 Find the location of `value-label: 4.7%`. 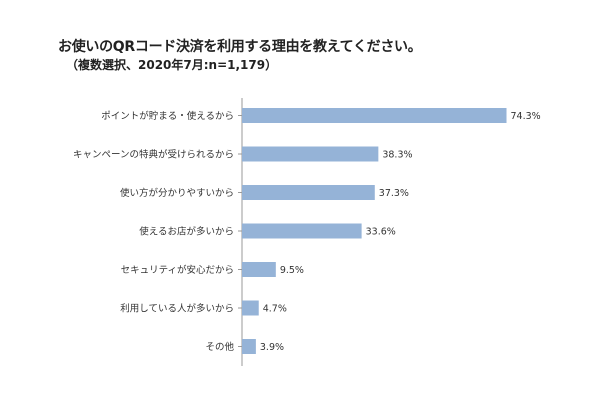

value-label: 4.7% is located at coordinates (275, 309).